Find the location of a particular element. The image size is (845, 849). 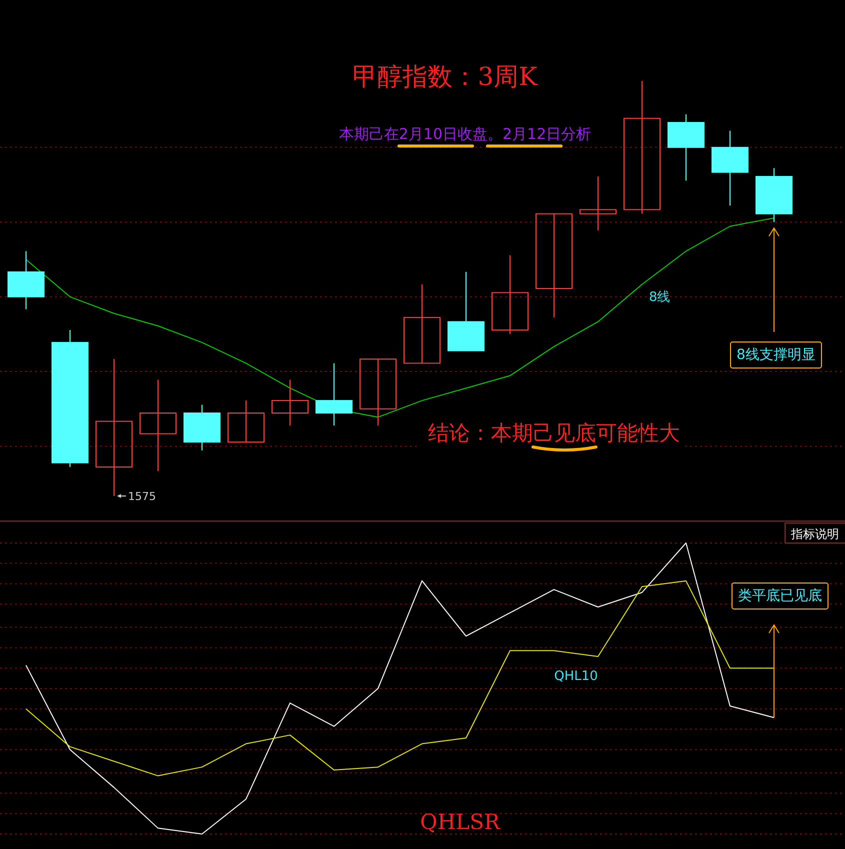

annotation: 8线支撑明显 is located at coordinates (776, 355).